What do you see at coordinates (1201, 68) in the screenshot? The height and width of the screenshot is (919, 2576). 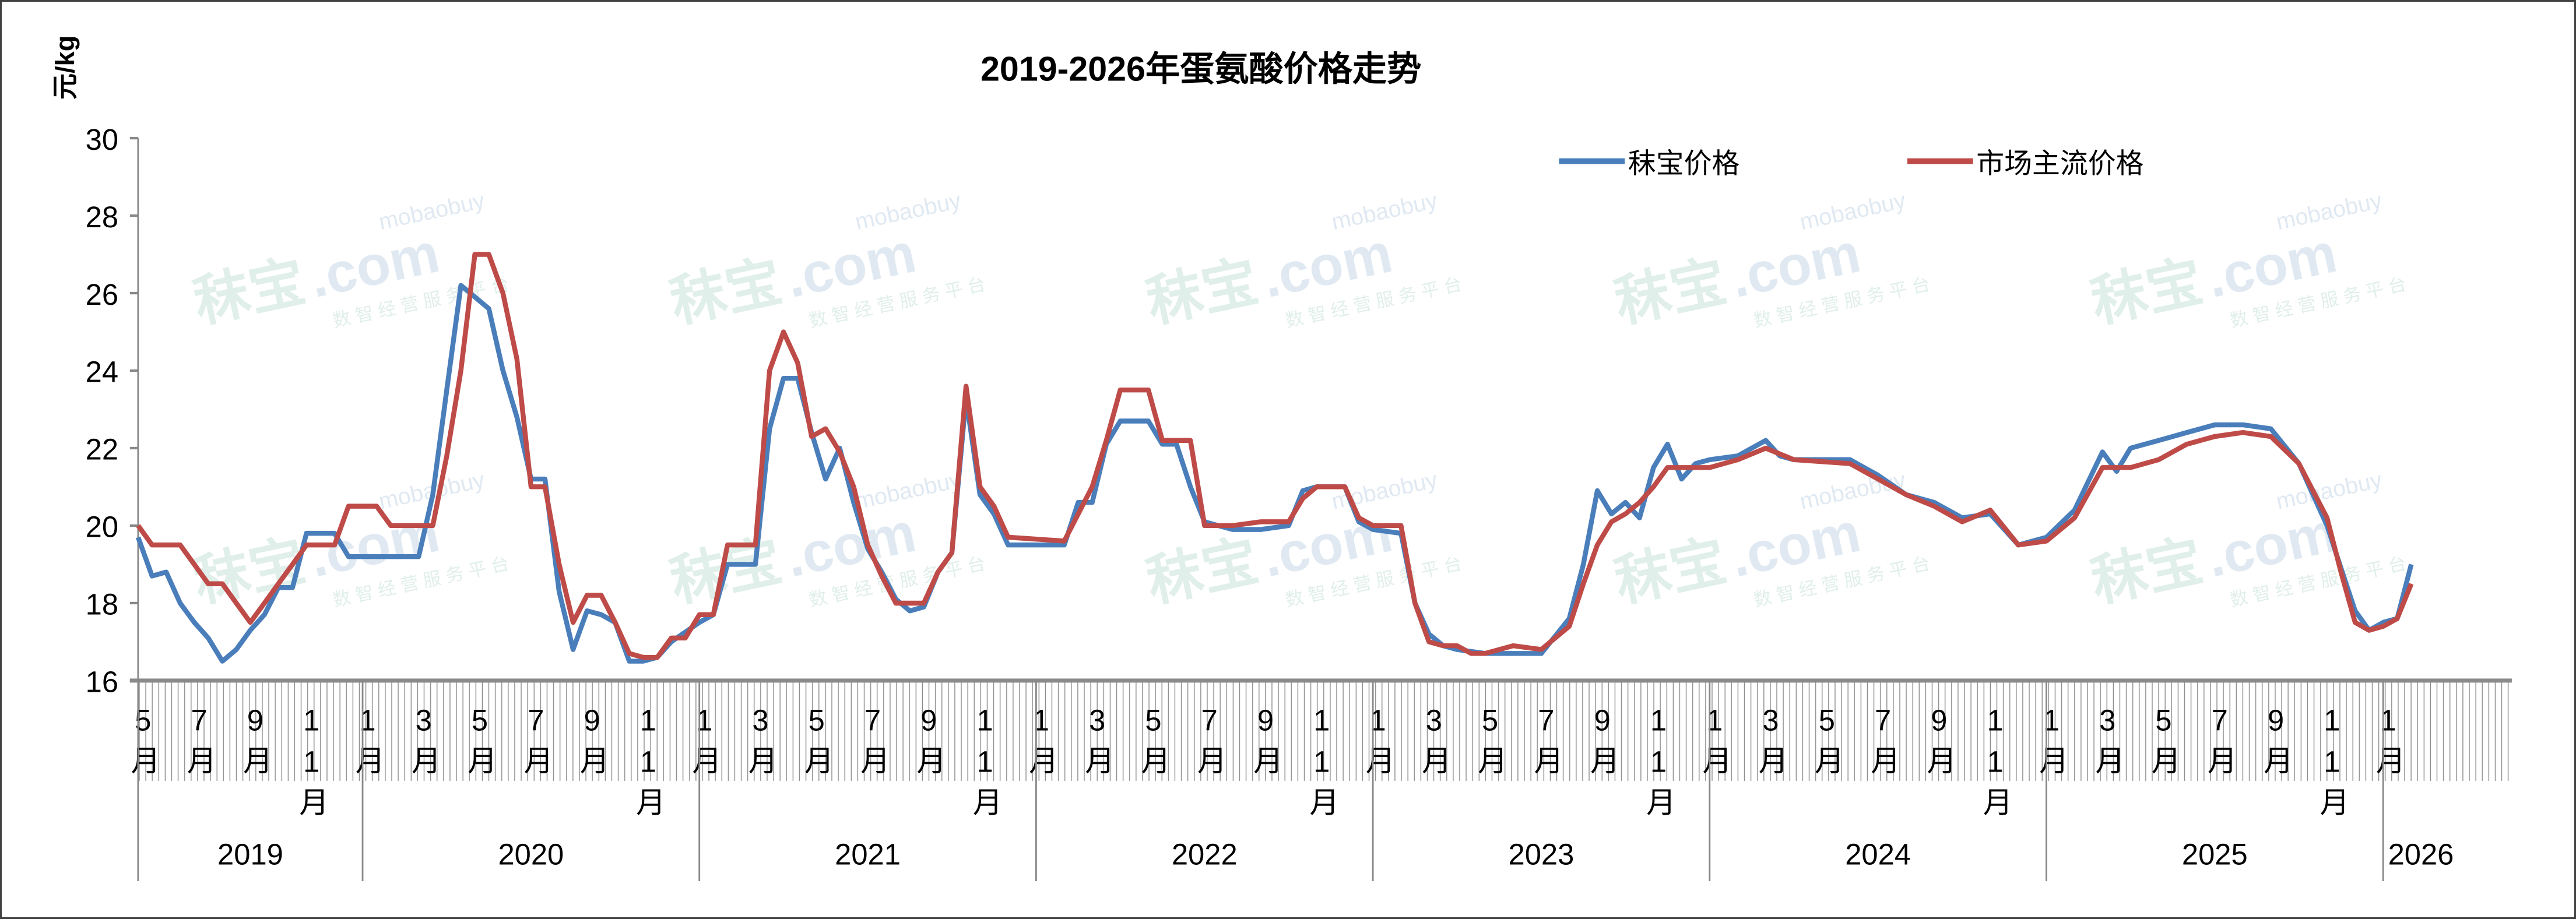 I see `chart-title: 2019-2026年蛋氨酸价格走势` at bounding box center [1201, 68].